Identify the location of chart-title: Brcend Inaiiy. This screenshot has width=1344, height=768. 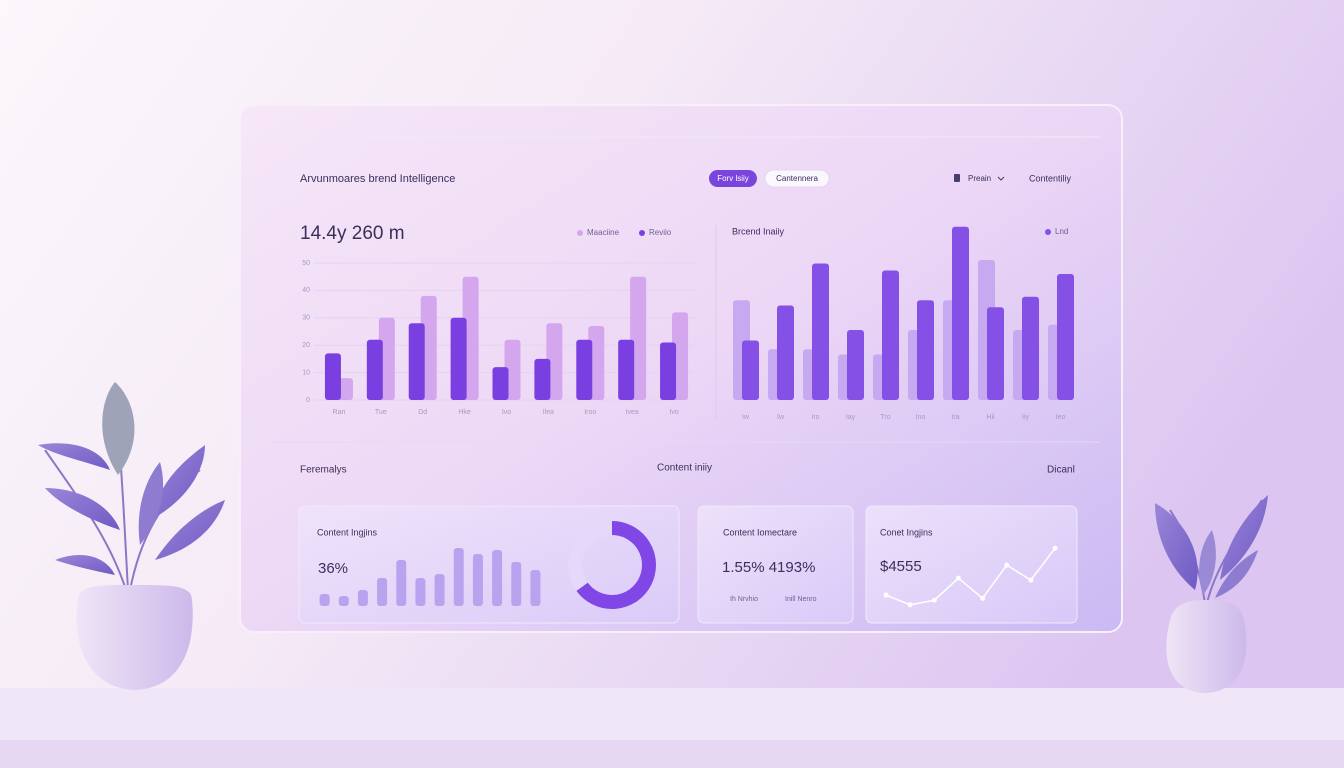
(758, 231).